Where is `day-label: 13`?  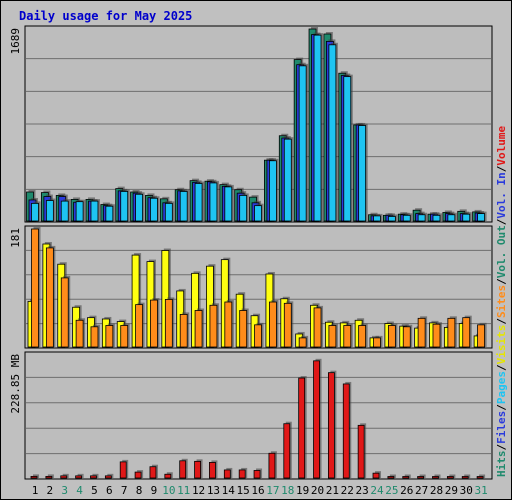
day-label: 13 is located at coordinates (213, 490).